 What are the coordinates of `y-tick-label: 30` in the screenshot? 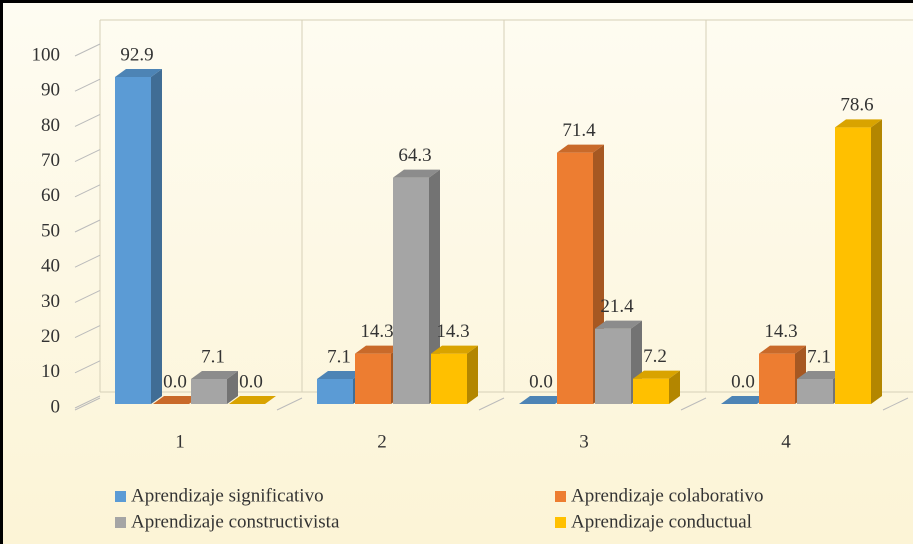 It's located at (50, 301).